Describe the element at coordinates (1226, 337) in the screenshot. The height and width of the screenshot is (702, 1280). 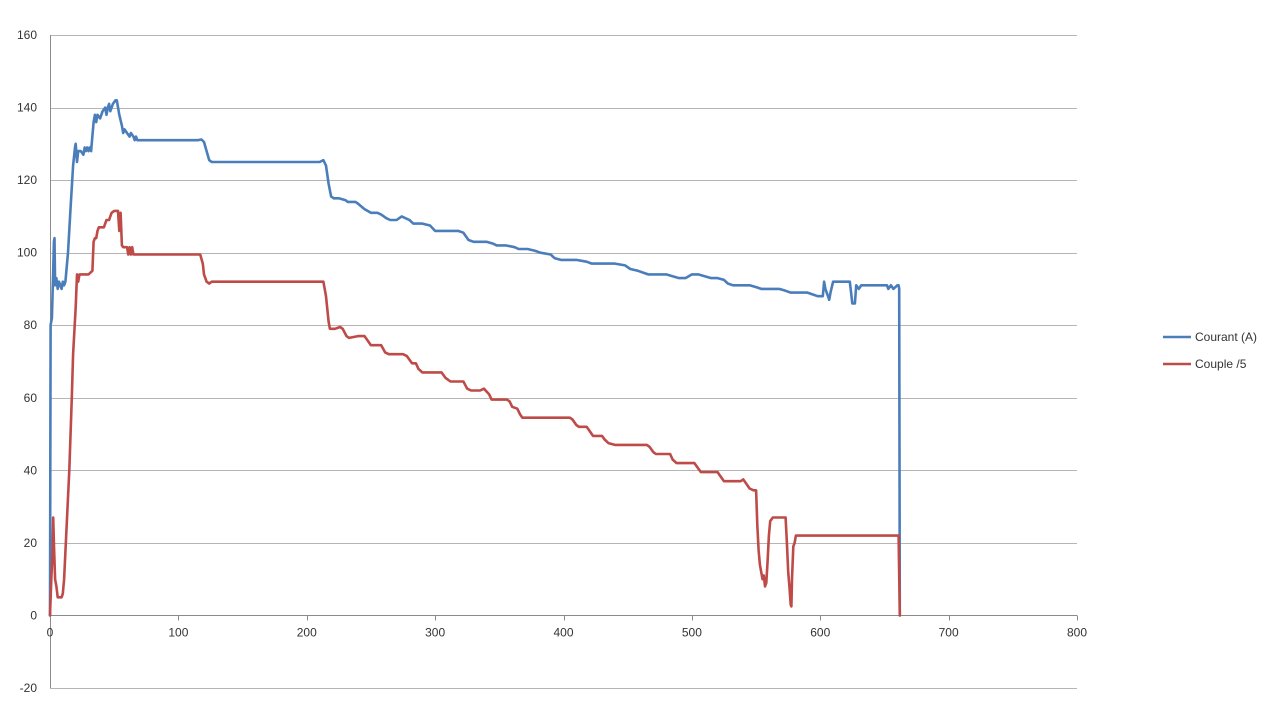
I see `legend-label: Courant (A)` at that location.